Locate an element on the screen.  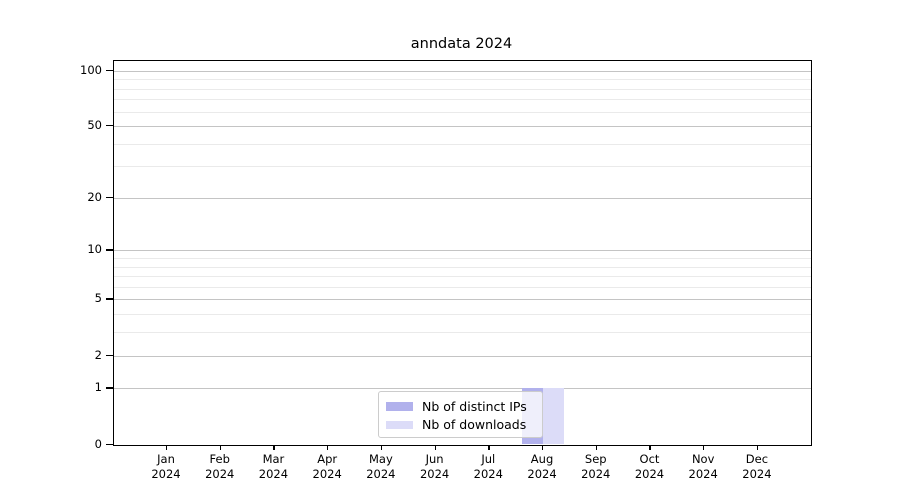
x-tick-month: Jan is located at coordinates (166, 458).